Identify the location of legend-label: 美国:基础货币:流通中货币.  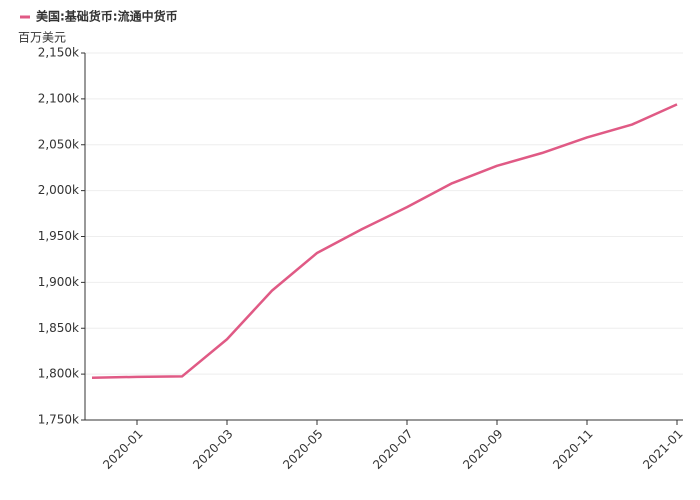
(107, 16).